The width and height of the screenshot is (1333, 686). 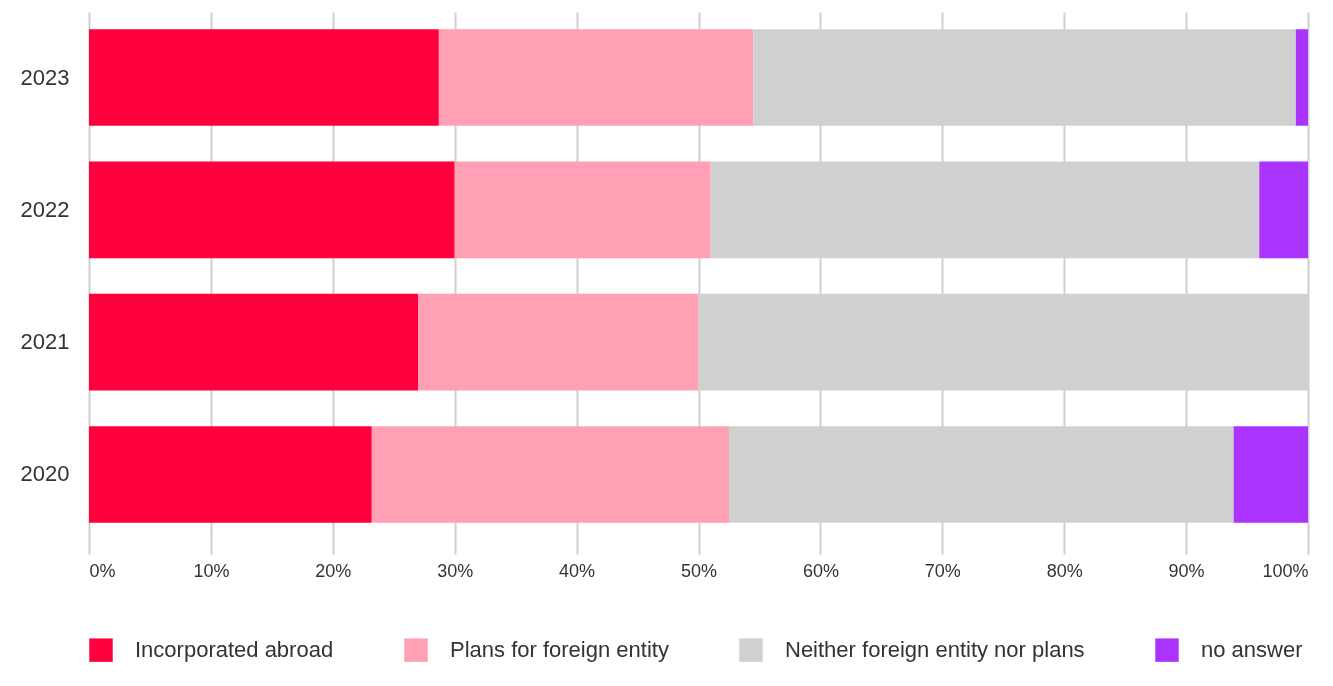 What do you see at coordinates (45, 209) in the screenshot?
I see `y-tick-label: 2022` at bounding box center [45, 209].